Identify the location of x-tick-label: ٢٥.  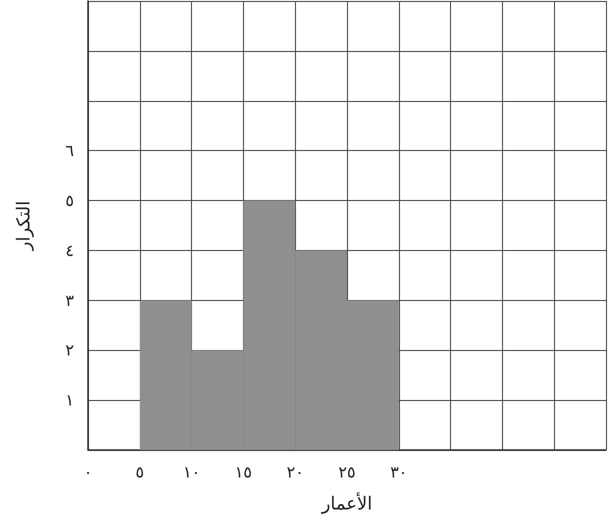
(347, 472).